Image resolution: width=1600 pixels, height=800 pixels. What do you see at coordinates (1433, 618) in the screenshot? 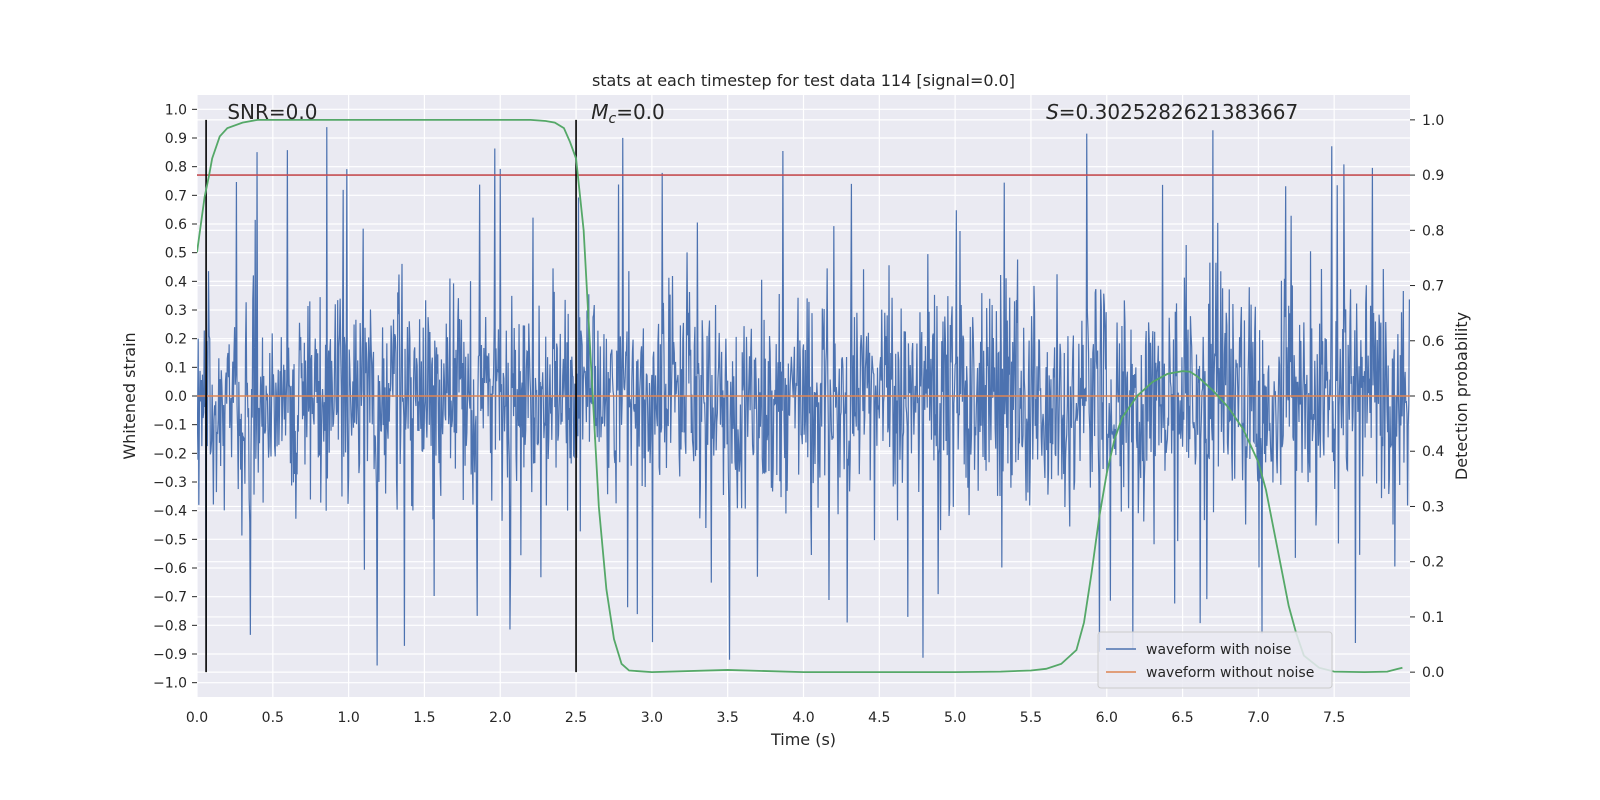
I see `y-right-tick-label-9: 0.1` at bounding box center [1433, 618].